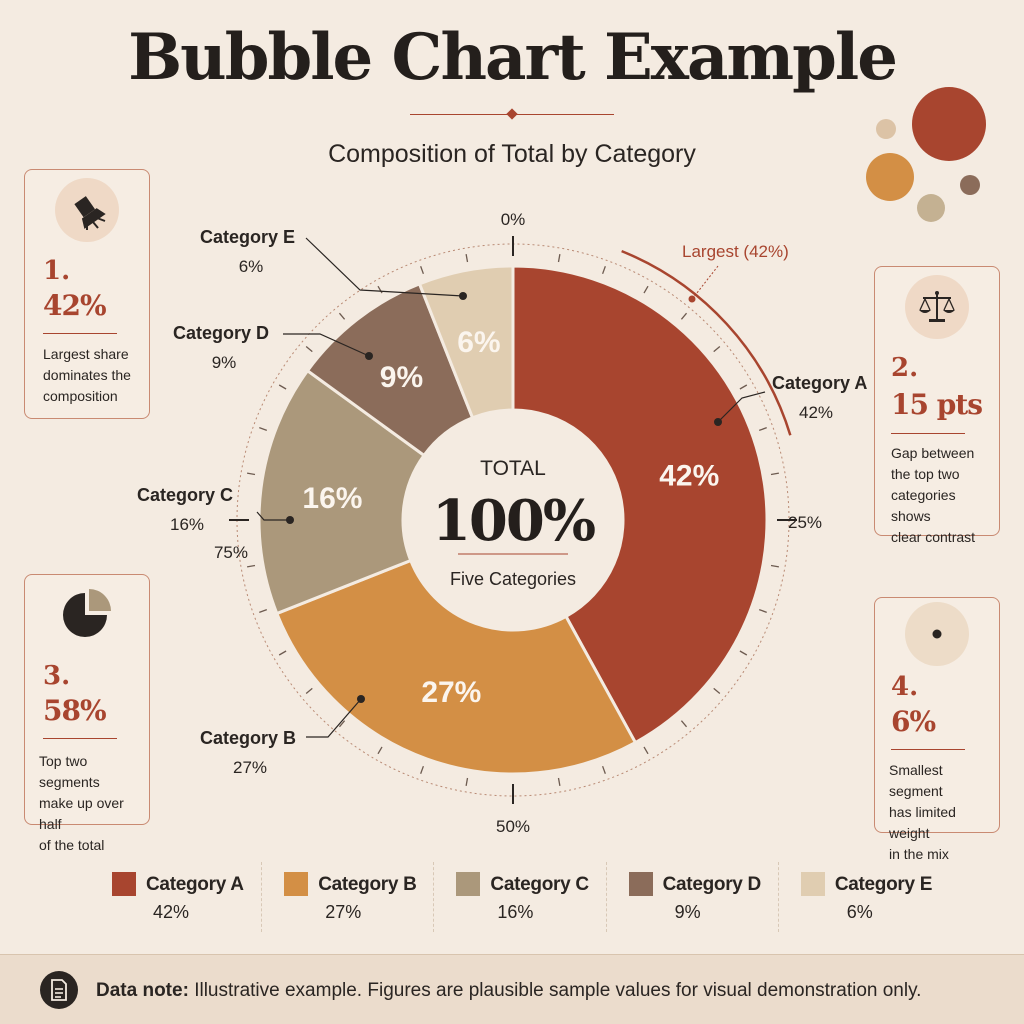  I want to click on callout-a: Category A 42%, so click(790, 399).